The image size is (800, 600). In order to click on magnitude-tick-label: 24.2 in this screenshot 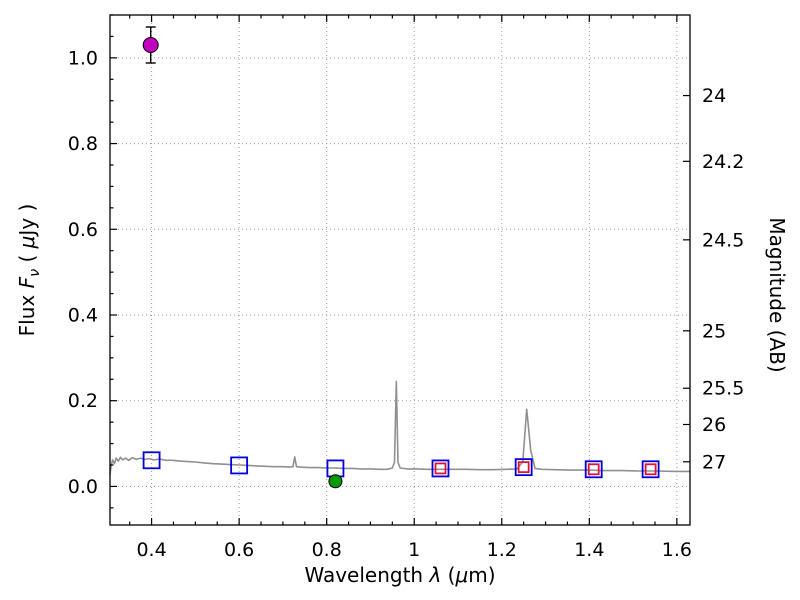, I will do `click(723, 162)`.